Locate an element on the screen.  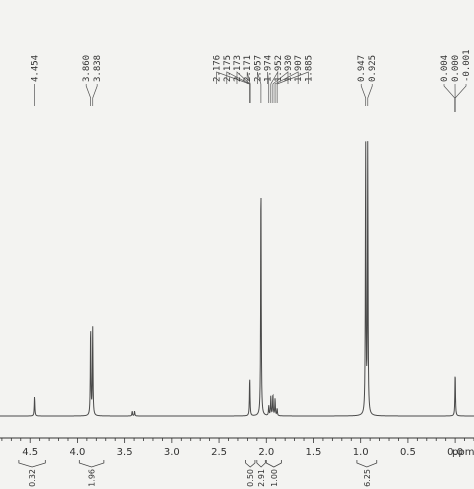
peak-shift-label: -0.001 is located at coordinates (467, 65).